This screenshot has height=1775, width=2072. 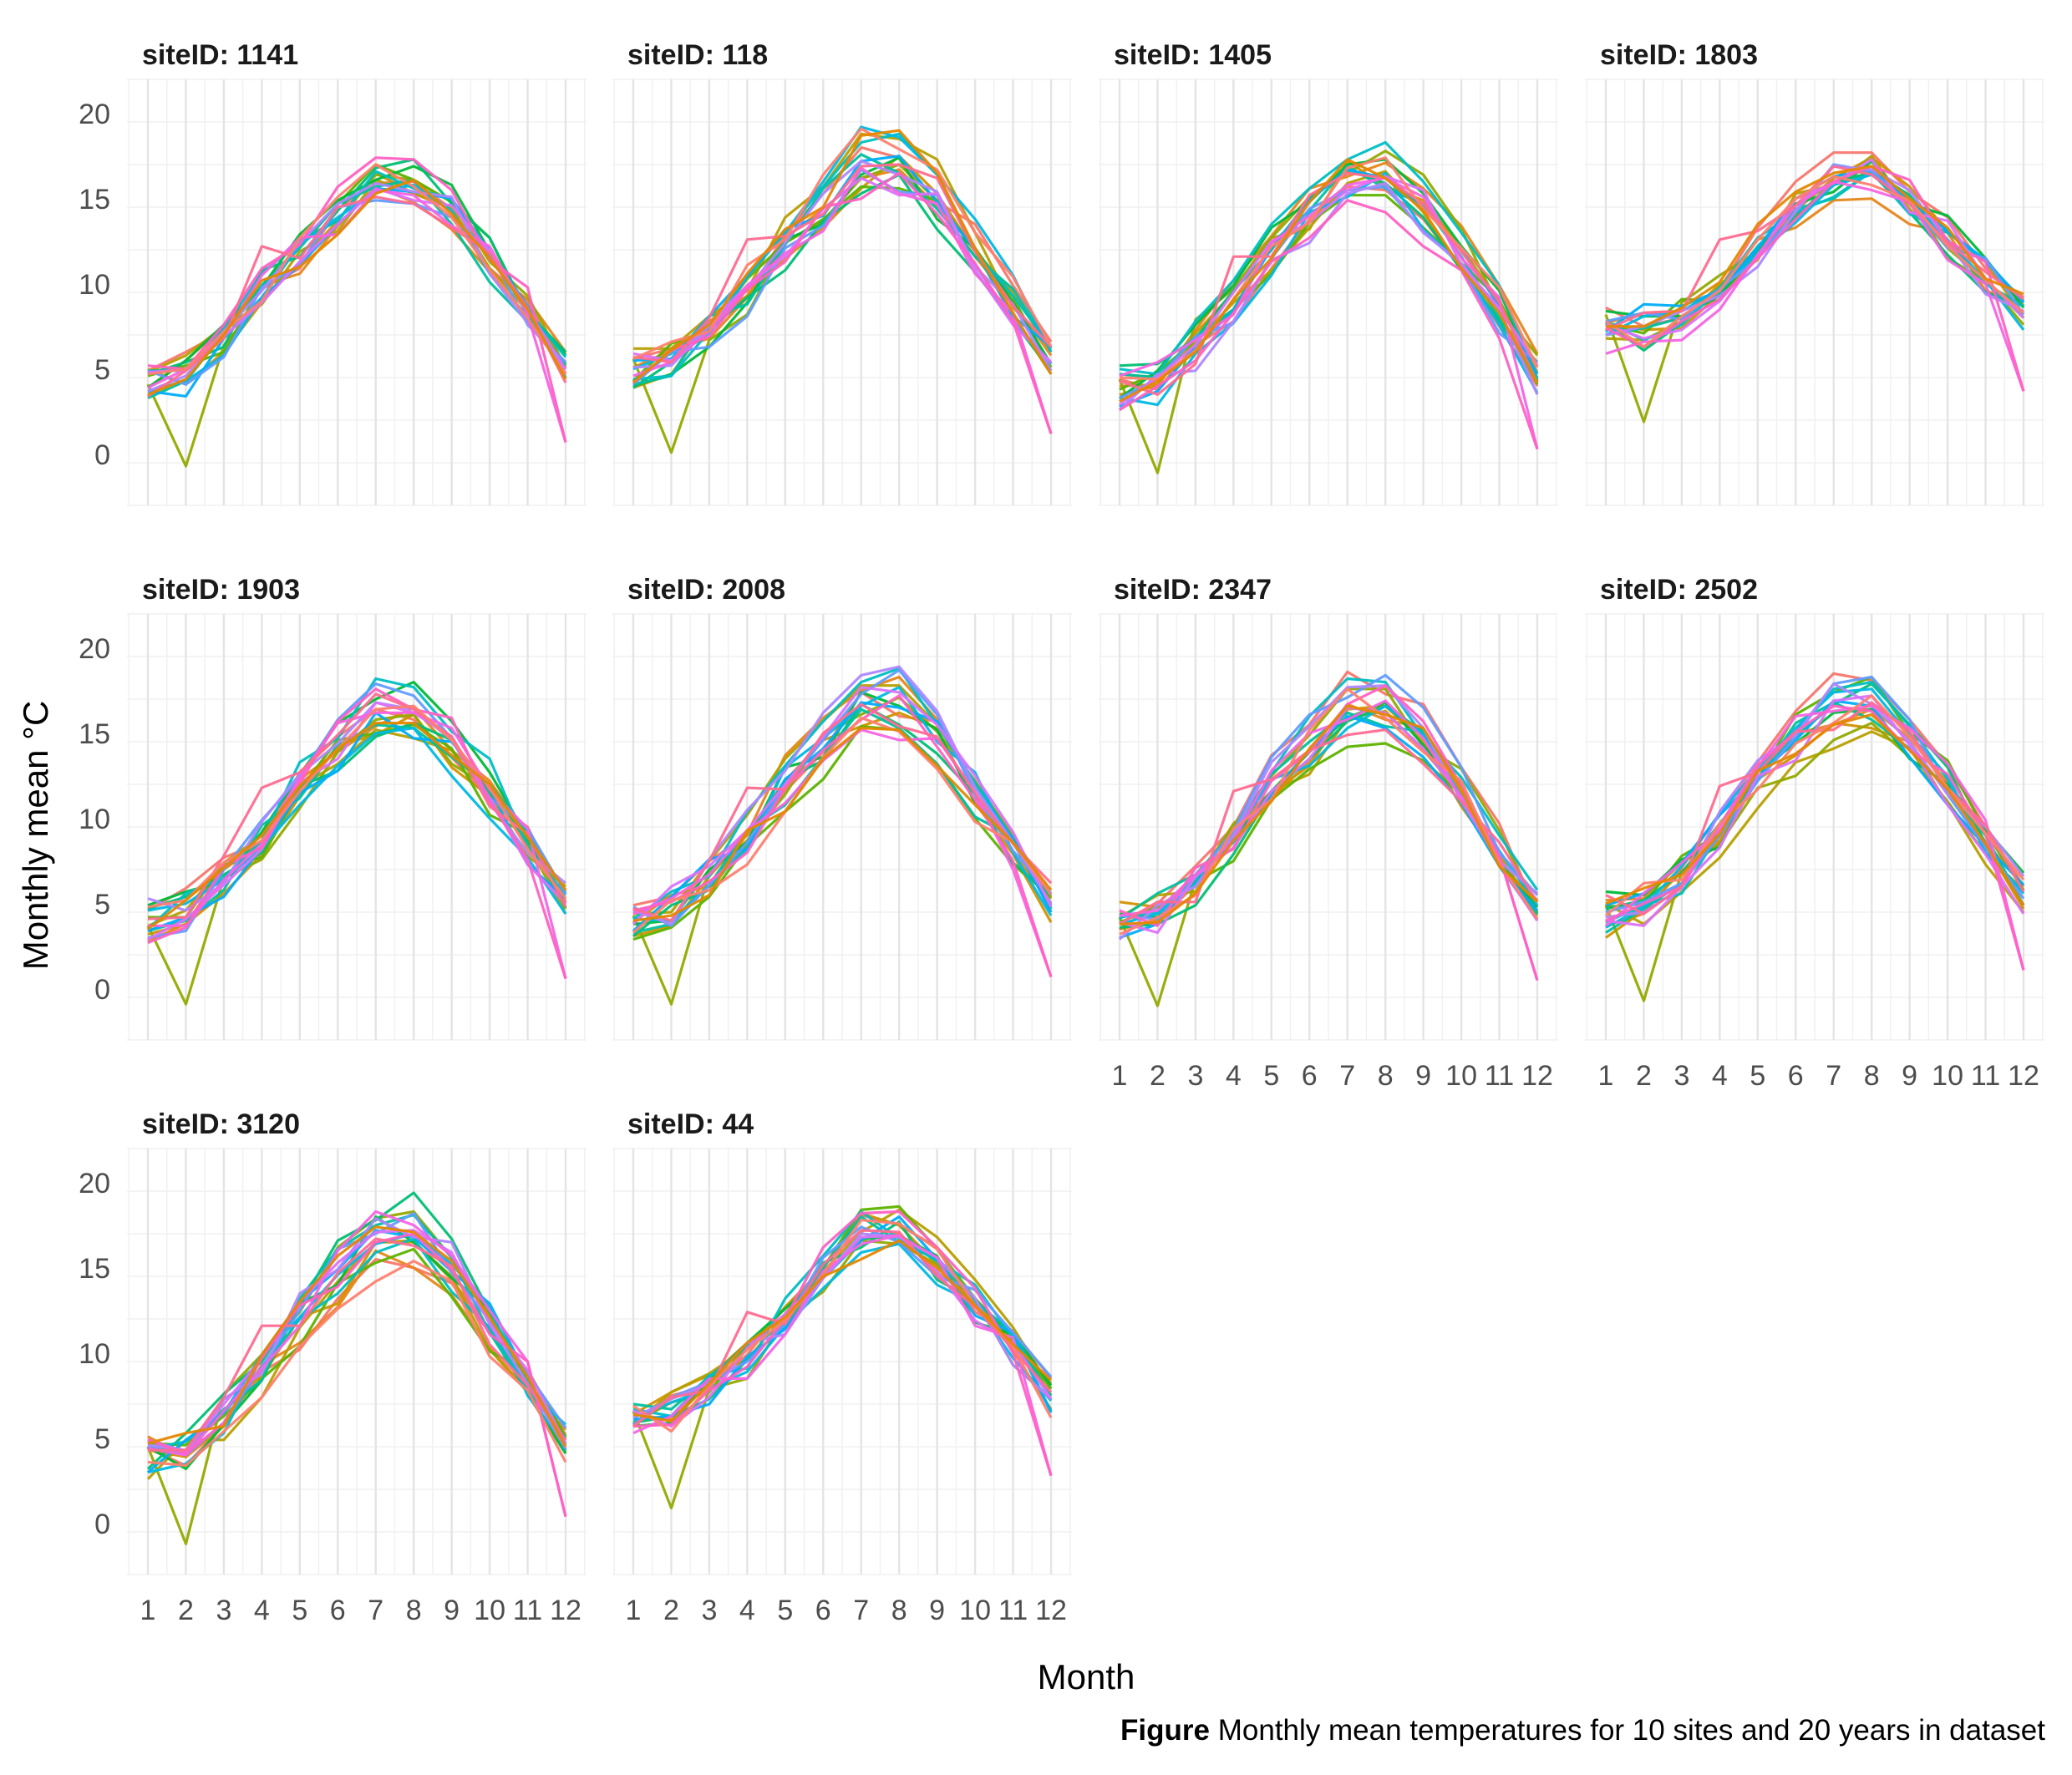 I want to click on facet-label: siteID: 2502, so click(x=1679, y=590).